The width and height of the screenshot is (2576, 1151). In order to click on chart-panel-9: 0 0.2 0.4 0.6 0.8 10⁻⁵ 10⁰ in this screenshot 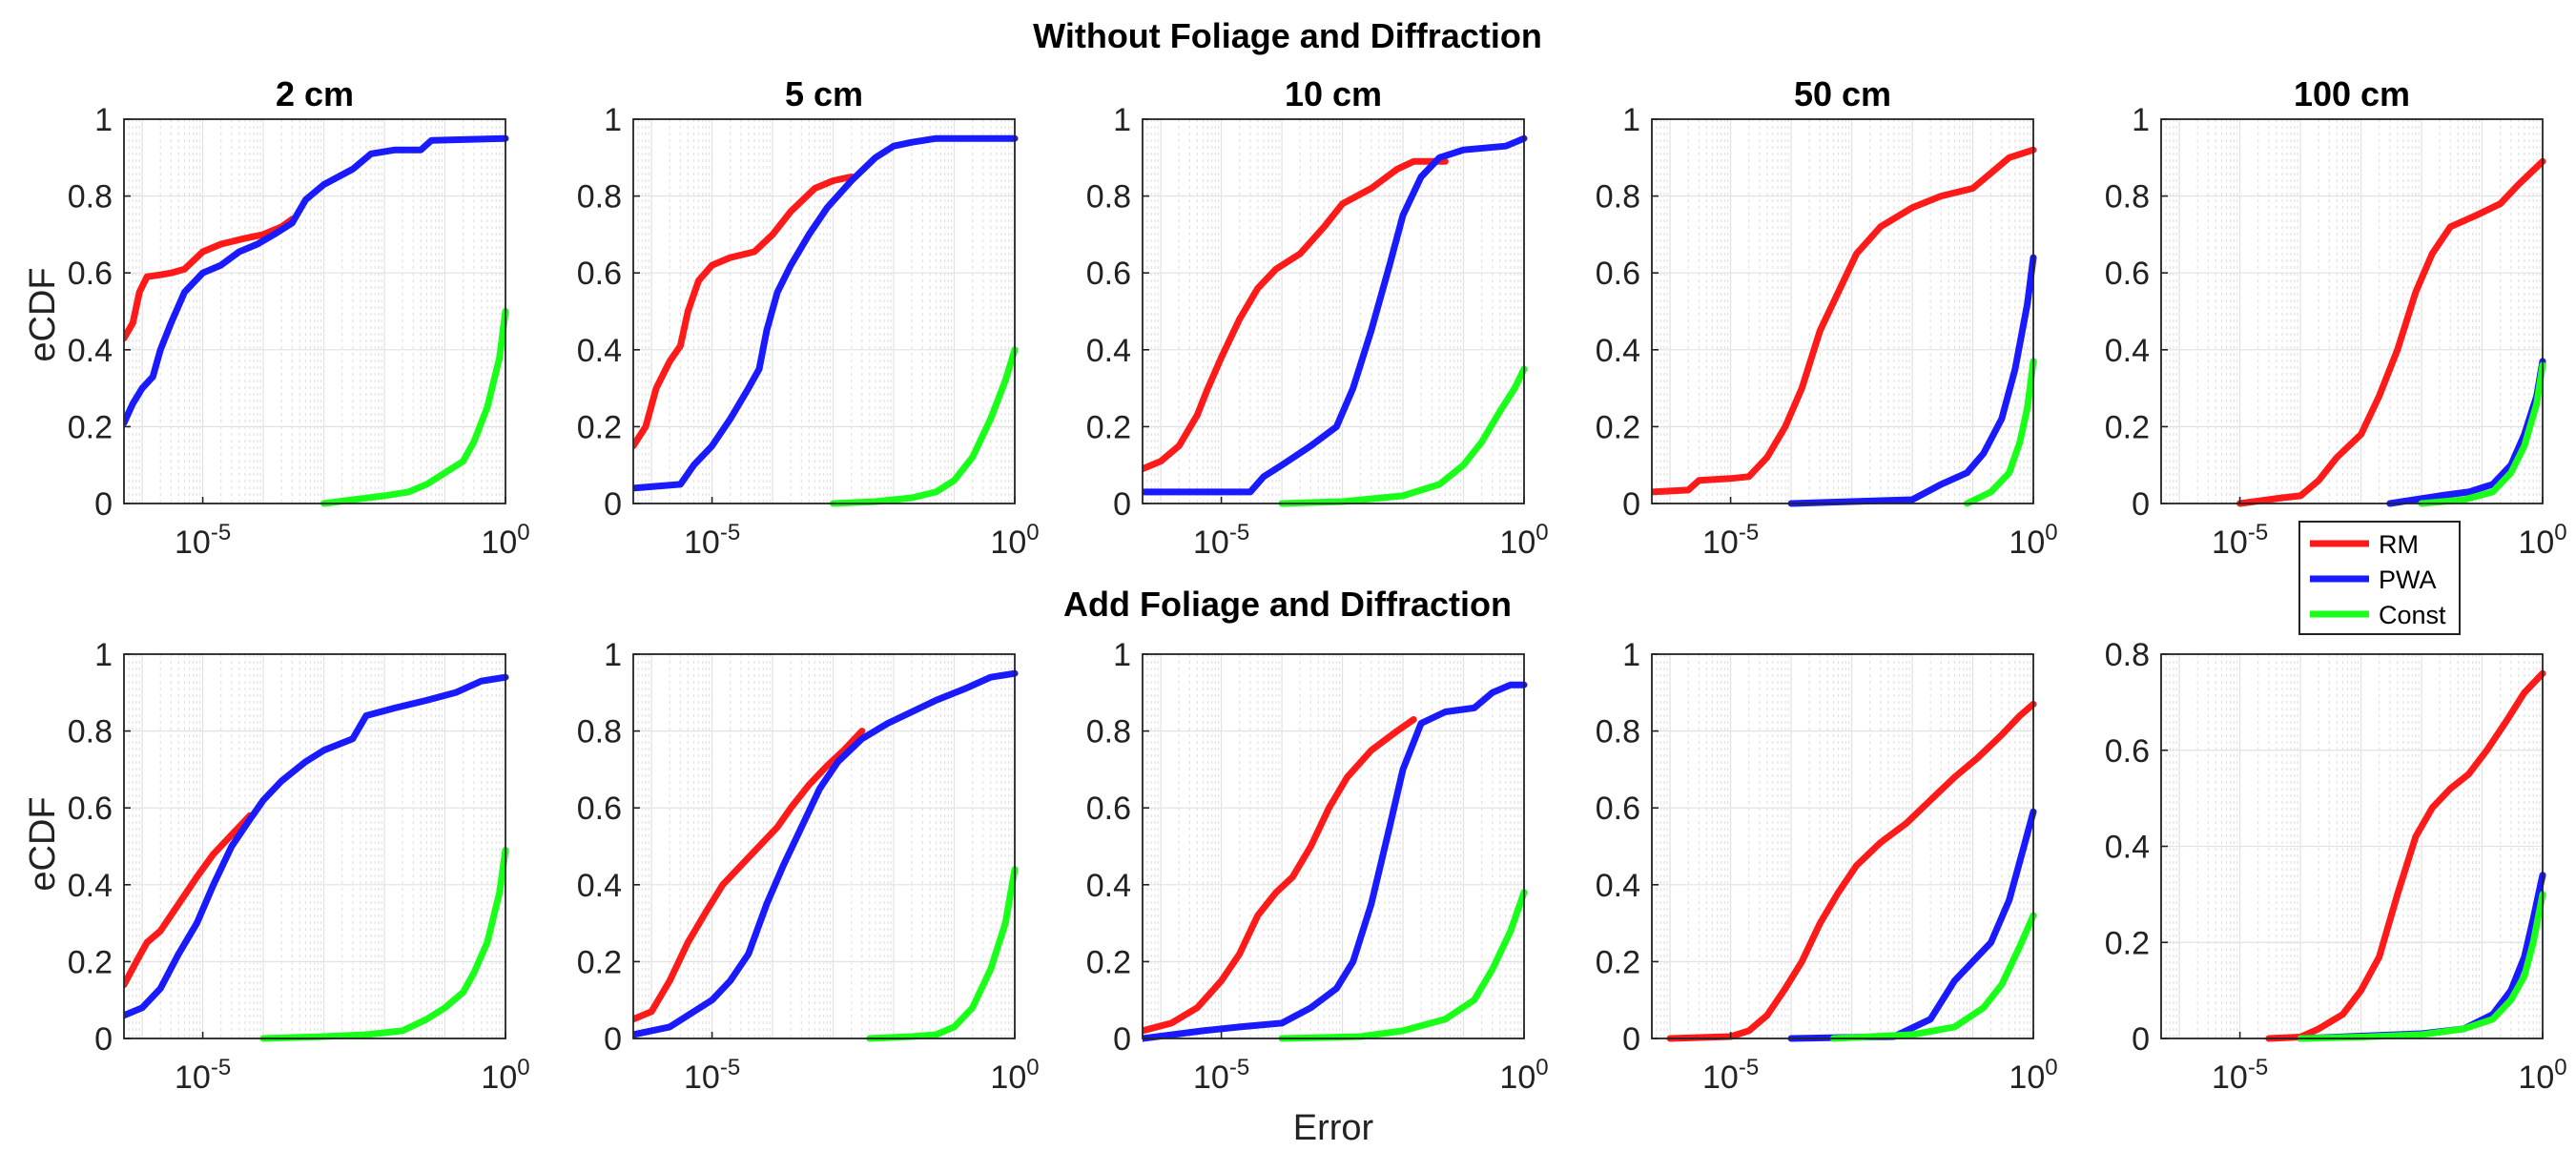, I will do `click(2336, 866)`.